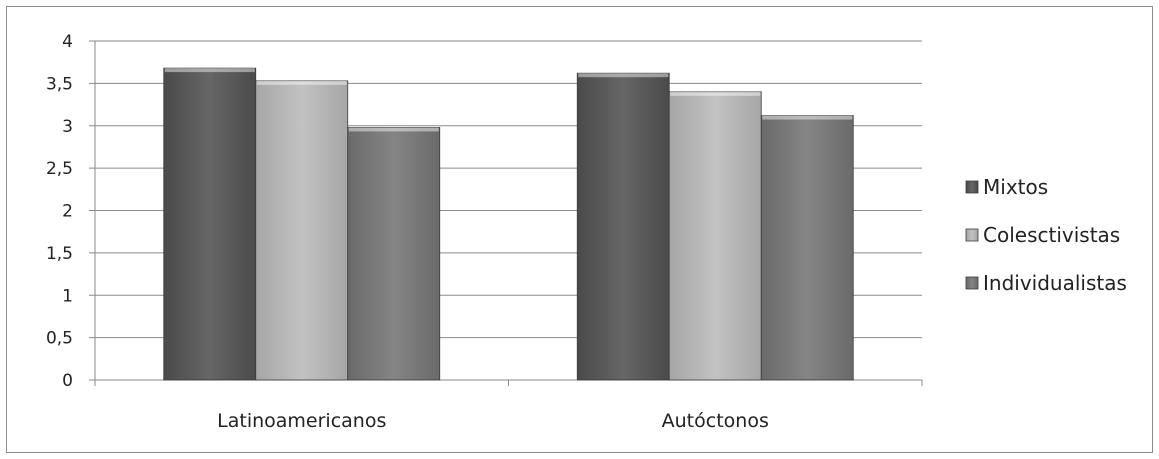 This screenshot has width=1159, height=459. I want to click on y-tick-label: 1,5, so click(59, 254).